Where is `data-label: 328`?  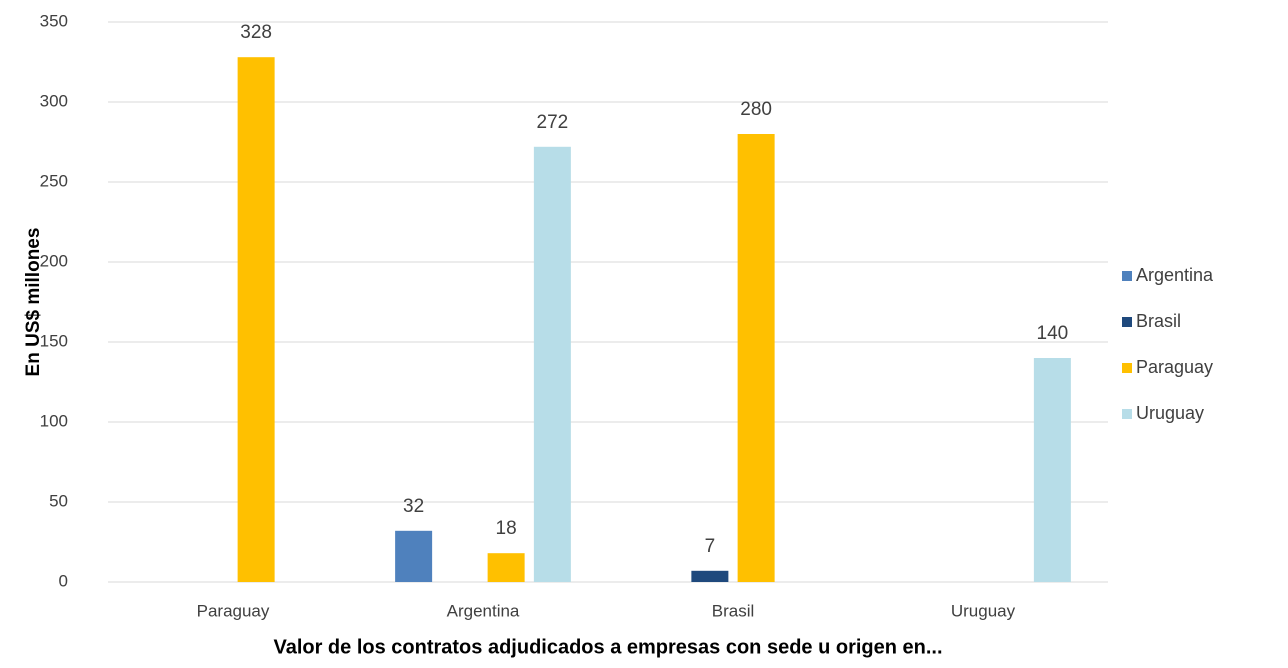 data-label: 328 is located at coordinates (256, 32).